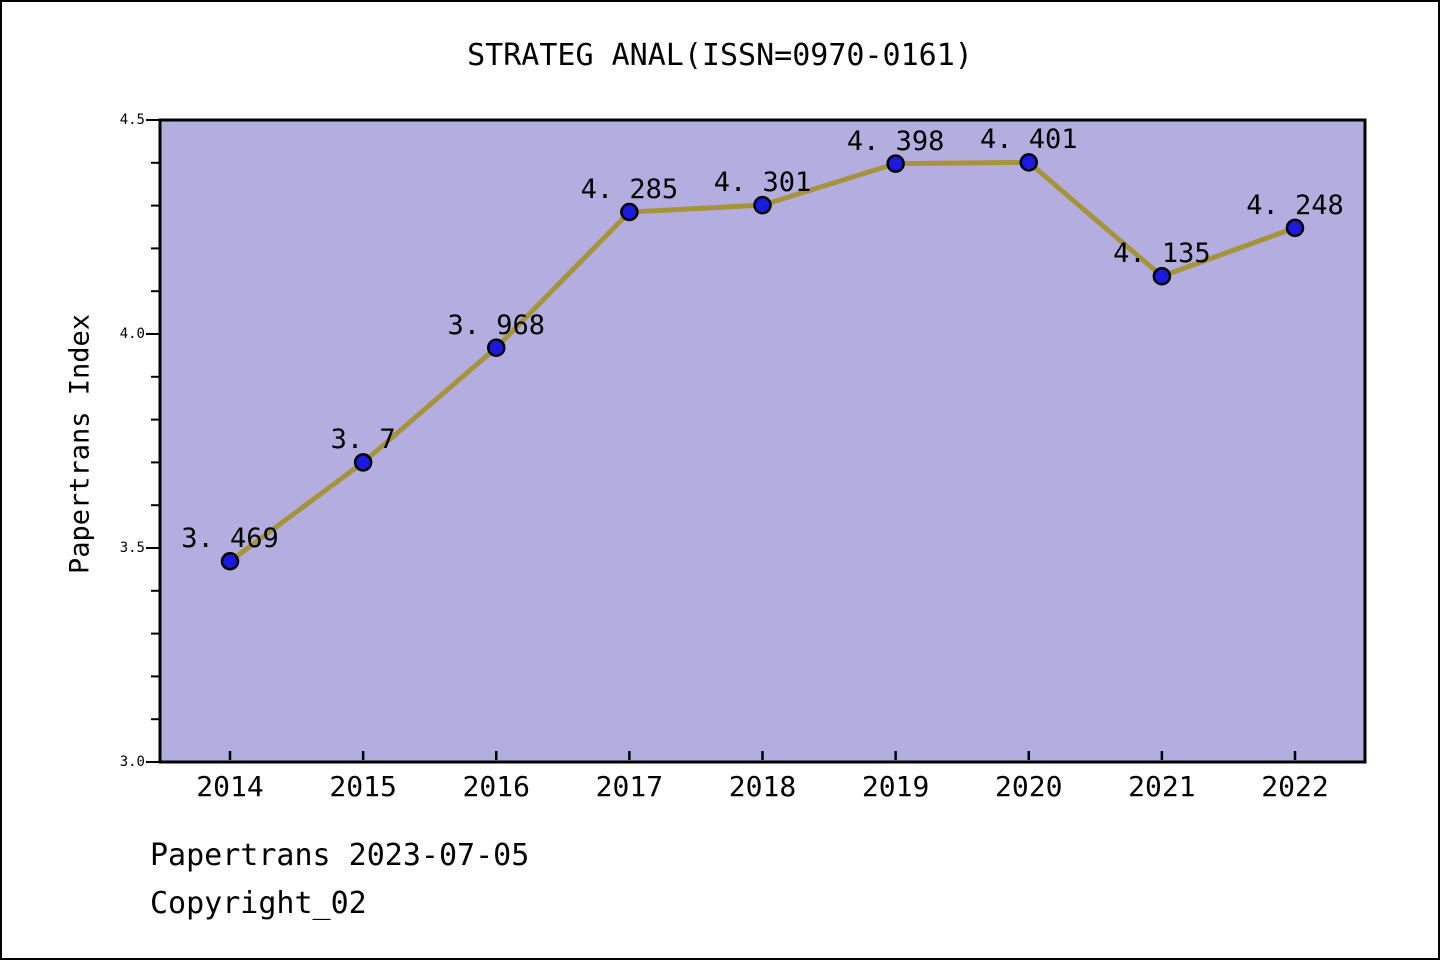 The image size is (1440, 960). What do you see at coordinates (762, 183) in the screenshot?
I see `data-point-label: 4. 301` at bounding box center [762, 183].